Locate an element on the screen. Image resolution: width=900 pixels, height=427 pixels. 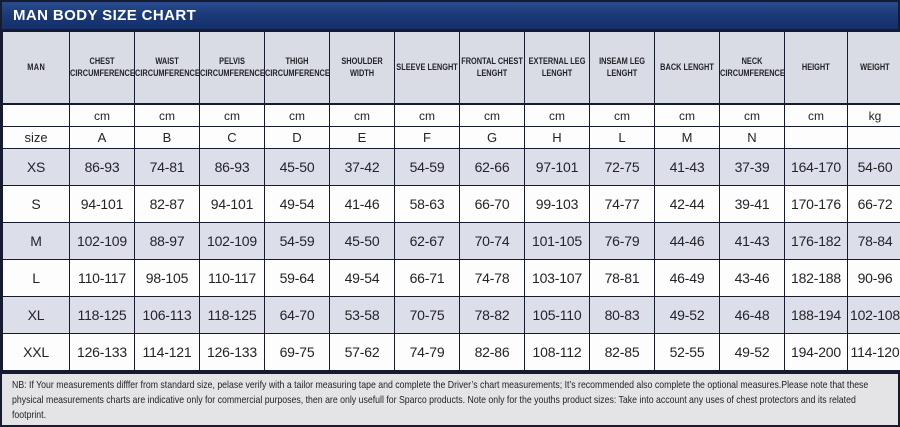
value-cell: 78-81 is located at coordinates (622, 278).